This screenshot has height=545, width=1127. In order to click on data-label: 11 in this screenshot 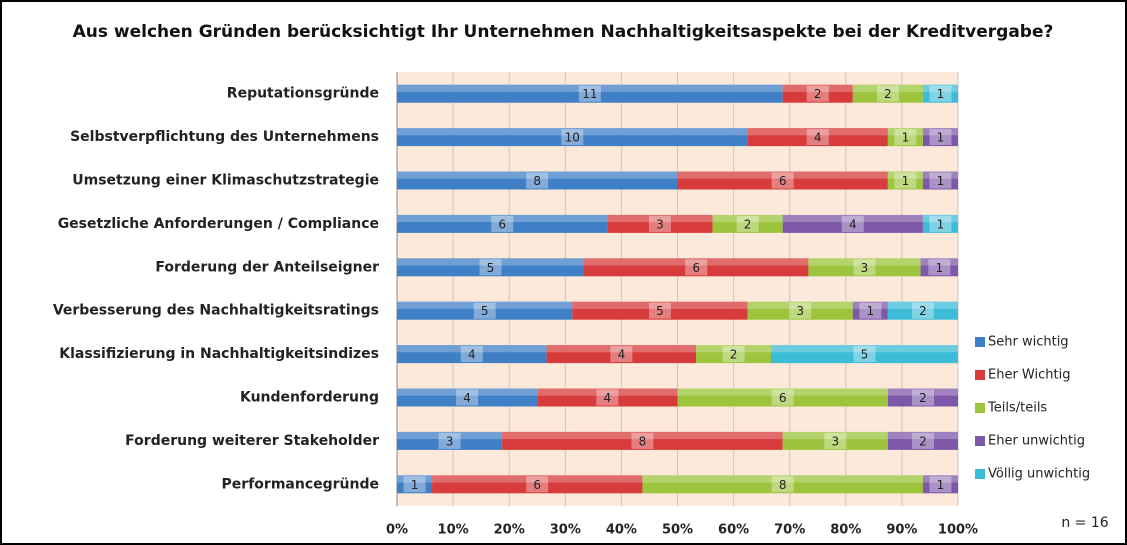, I will do `click(589, 94)`.